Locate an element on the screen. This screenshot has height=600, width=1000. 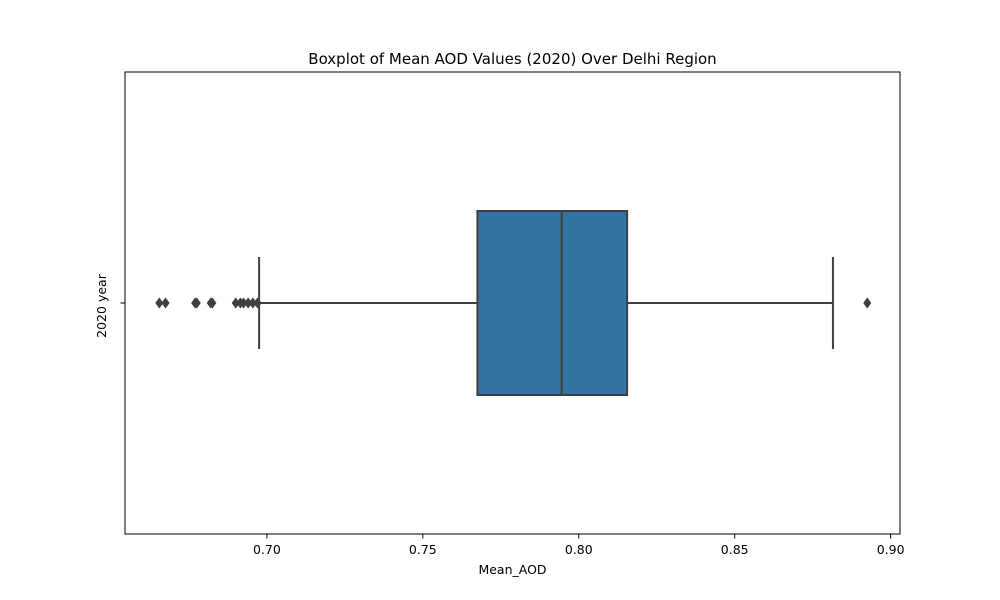
x-tick-label: 0.75 is located at coordinates (423, 549).